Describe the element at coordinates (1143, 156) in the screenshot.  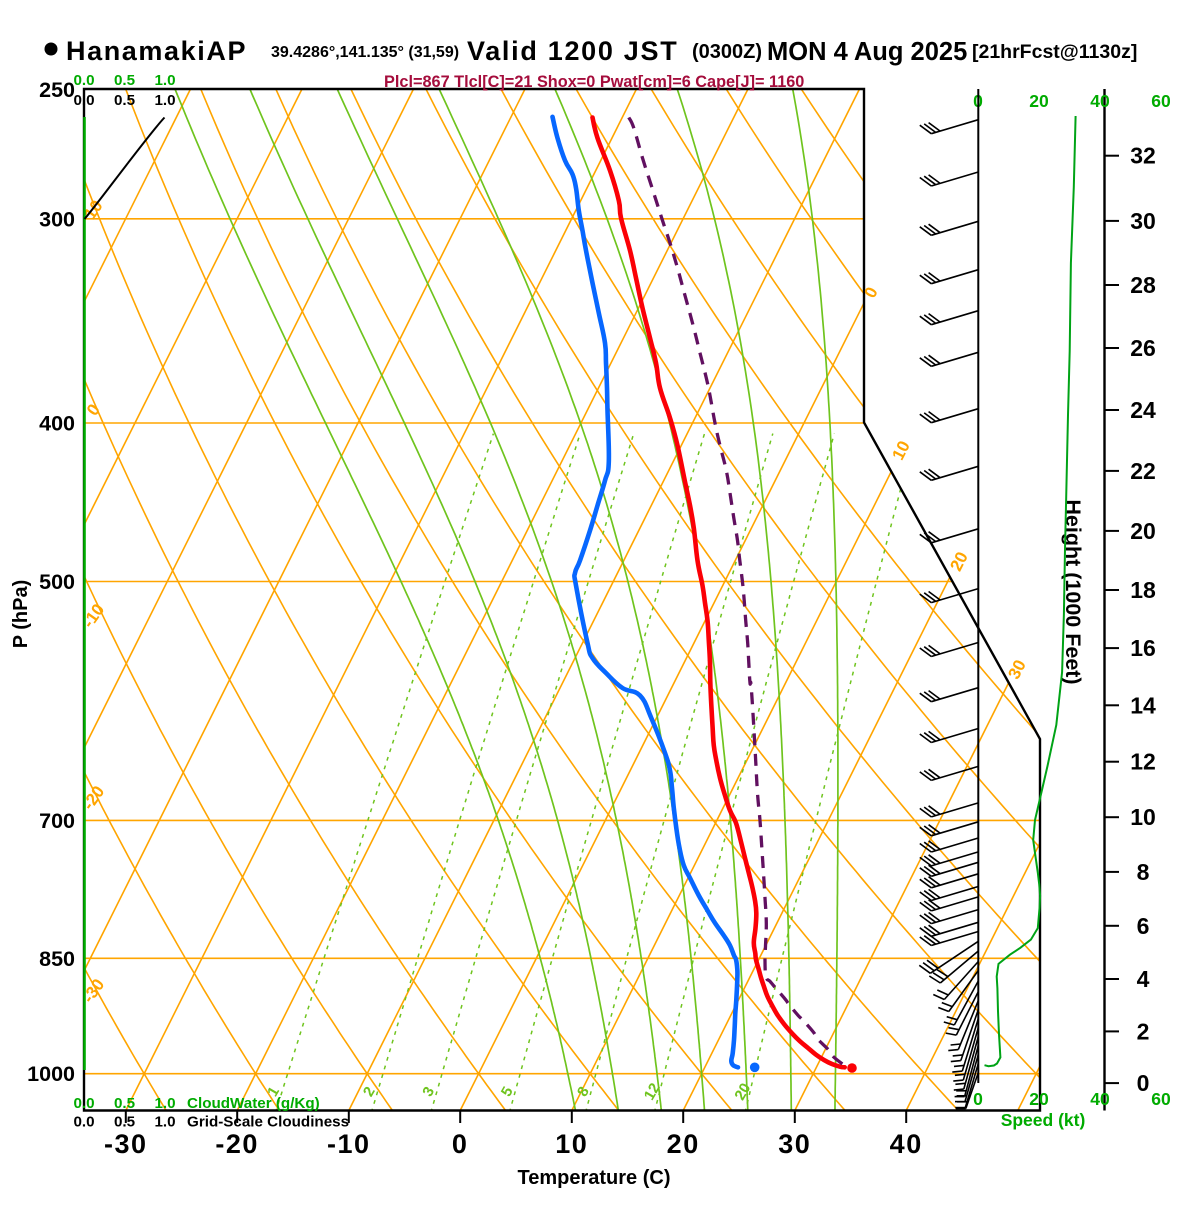
I see `svg-text: 32` at that location.